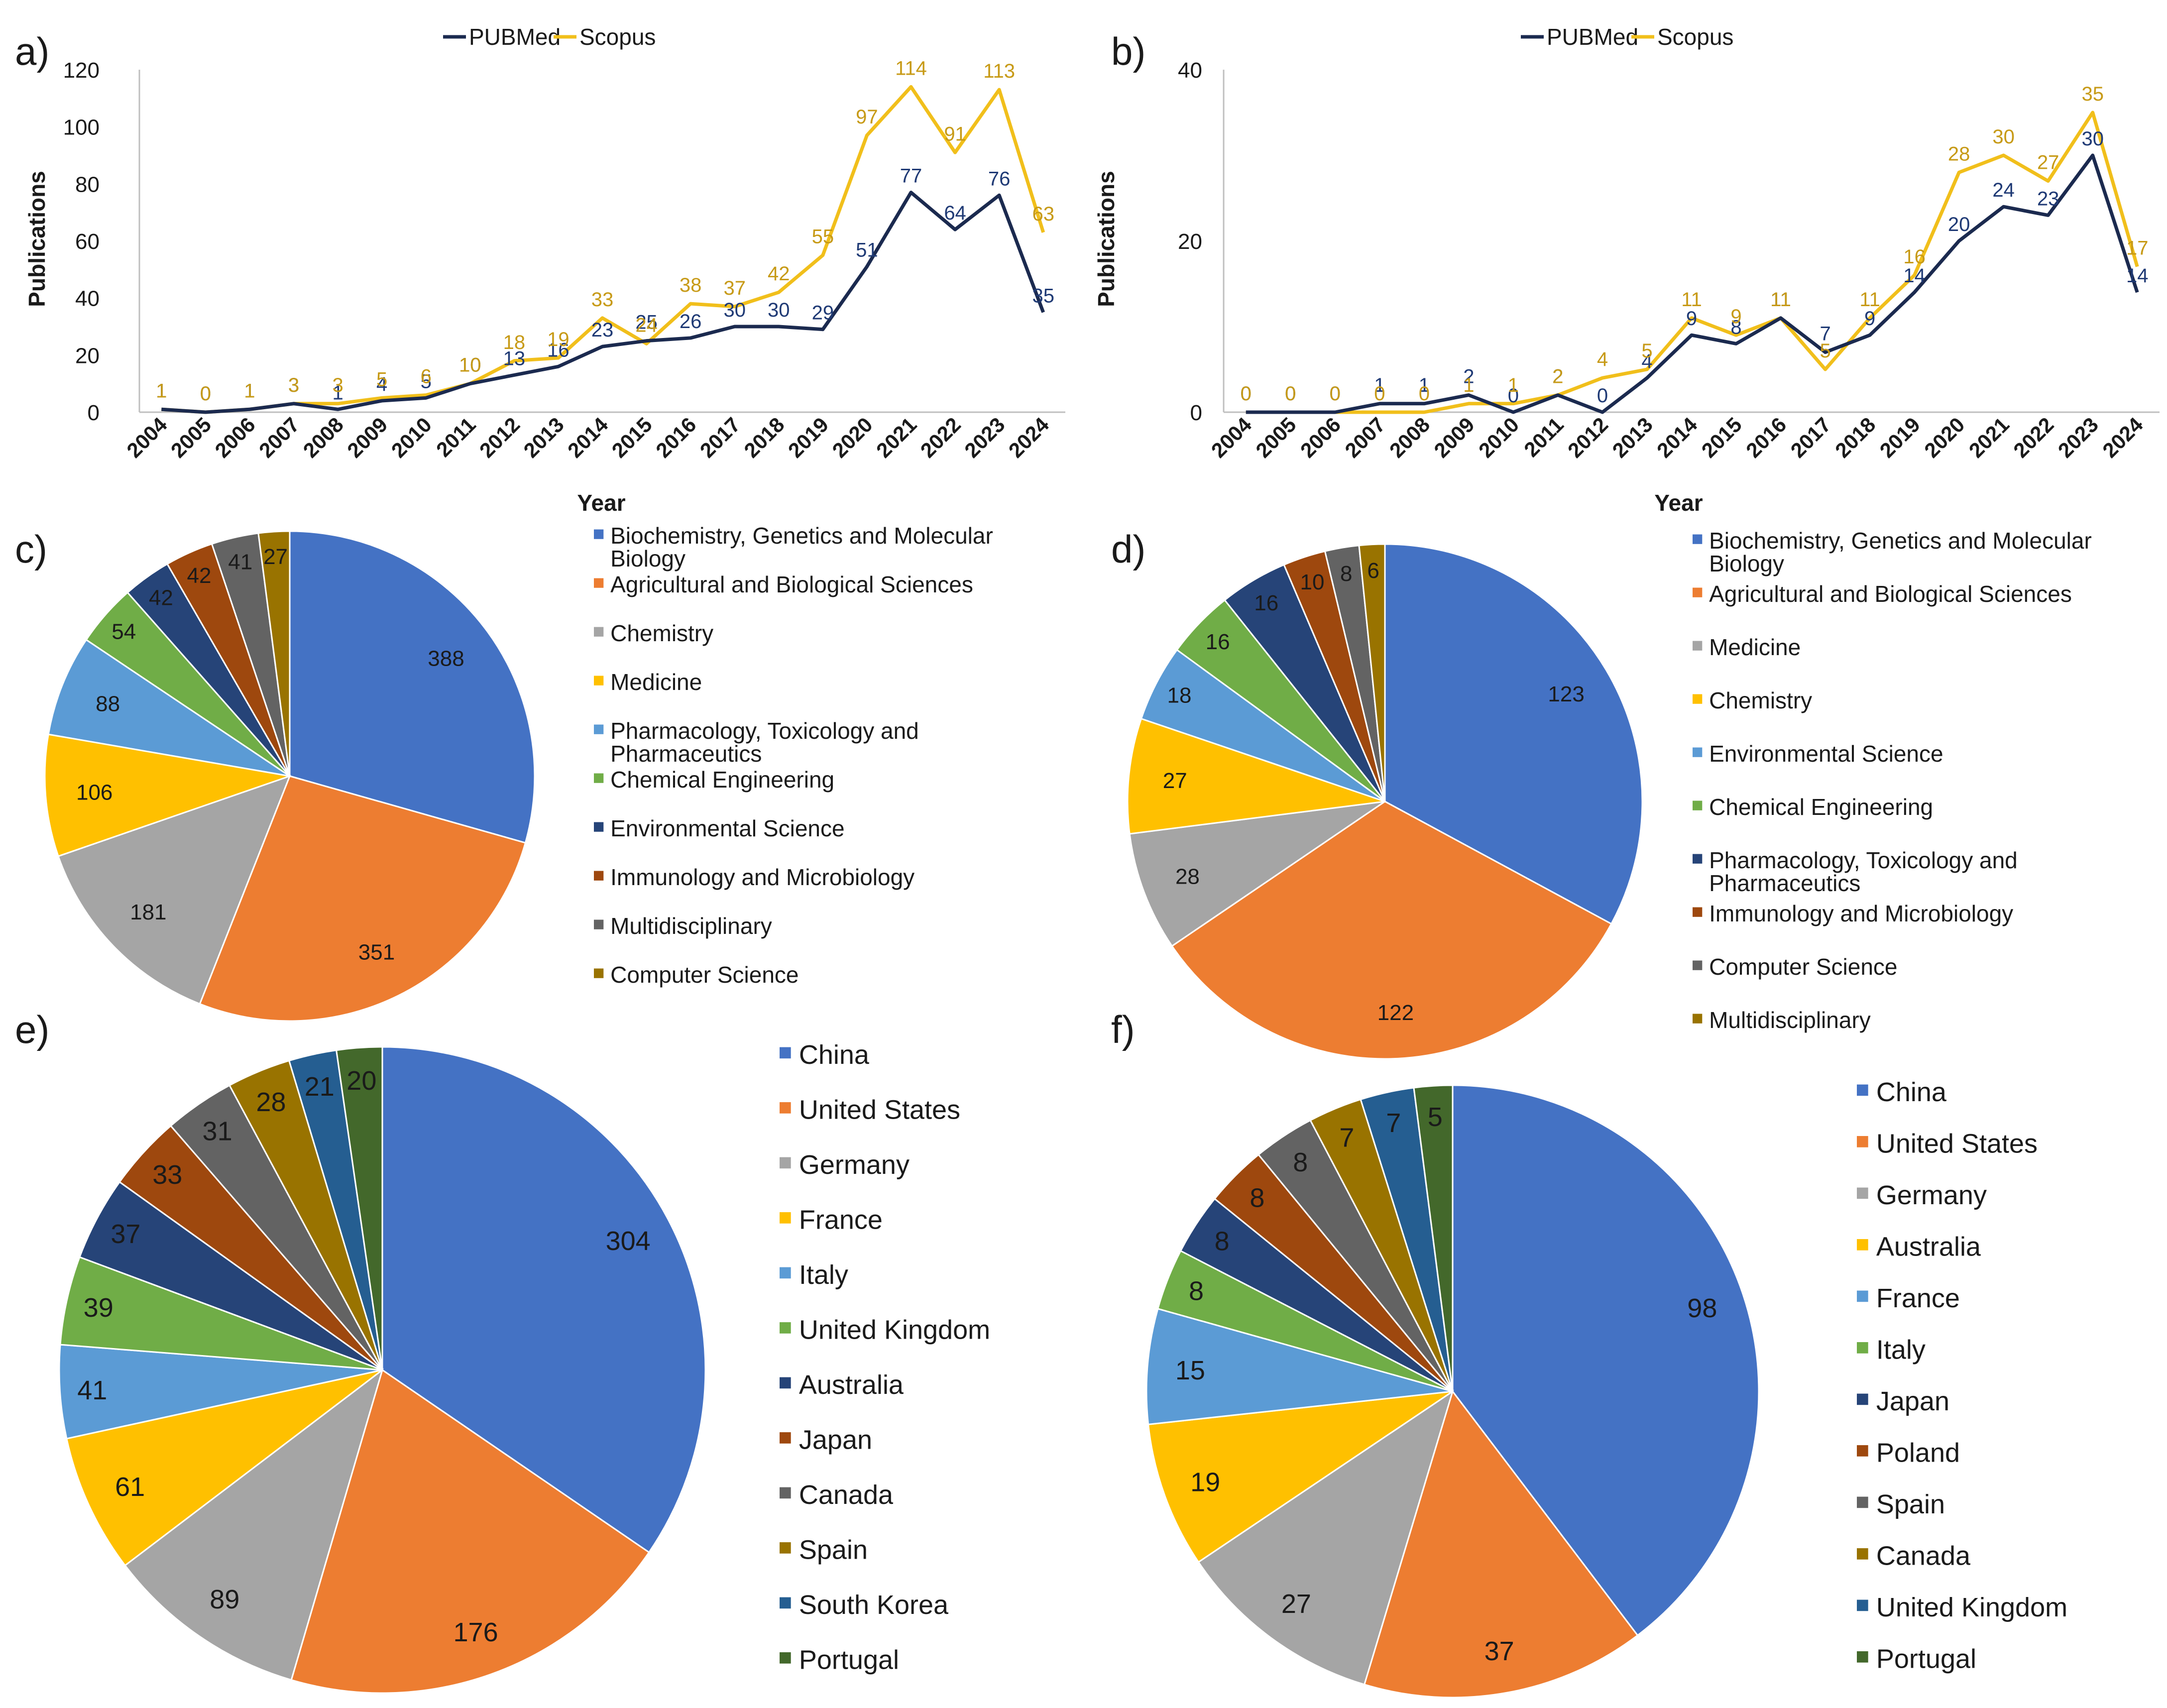 This screenshot has width=2167, height=1708. I want to click on legend-label: United States, so click(1957, 1144).